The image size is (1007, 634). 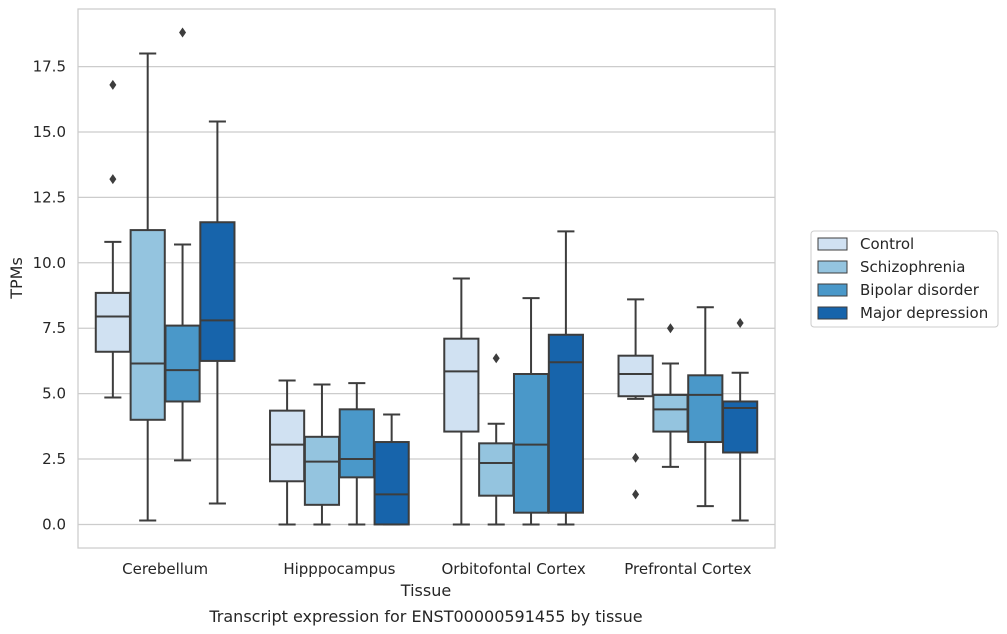 I want to click on y-tick-label: 10.0, so click(x=49, y=263).